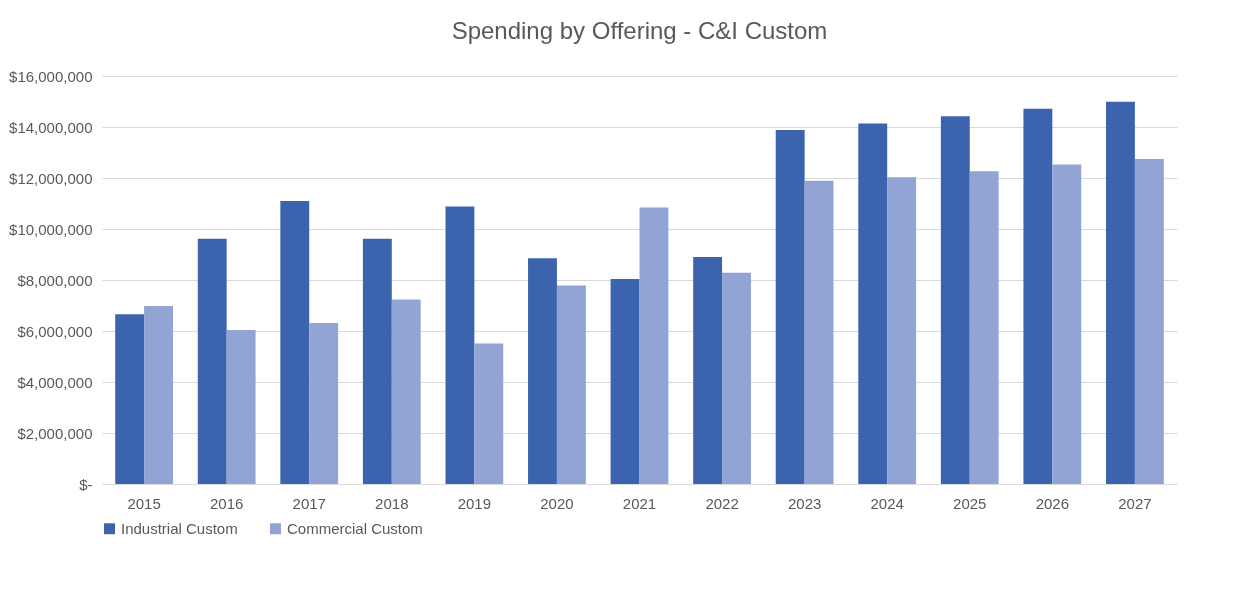 This screenshot has height=603, width=1241. Describe the element at coordinates (970, 503) in the screenshot. I see `x-tick-label: 2025` at that location.